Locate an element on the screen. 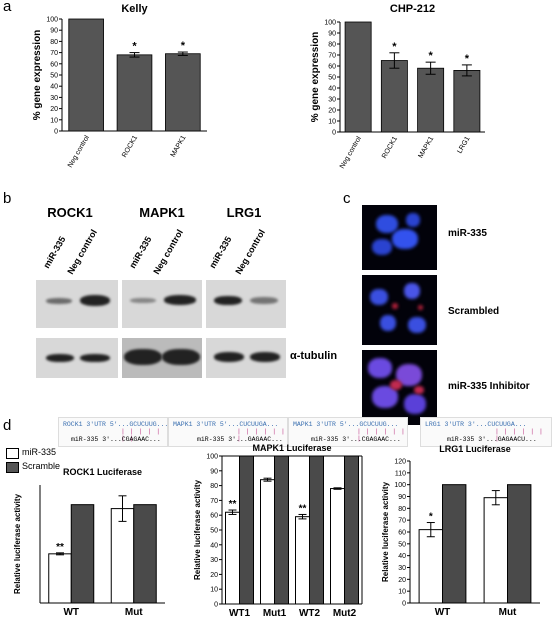 The width and height of the screenshot is (558, 626). blot-title-mapk1: MAPK1 is located at coordinates (162, 212).